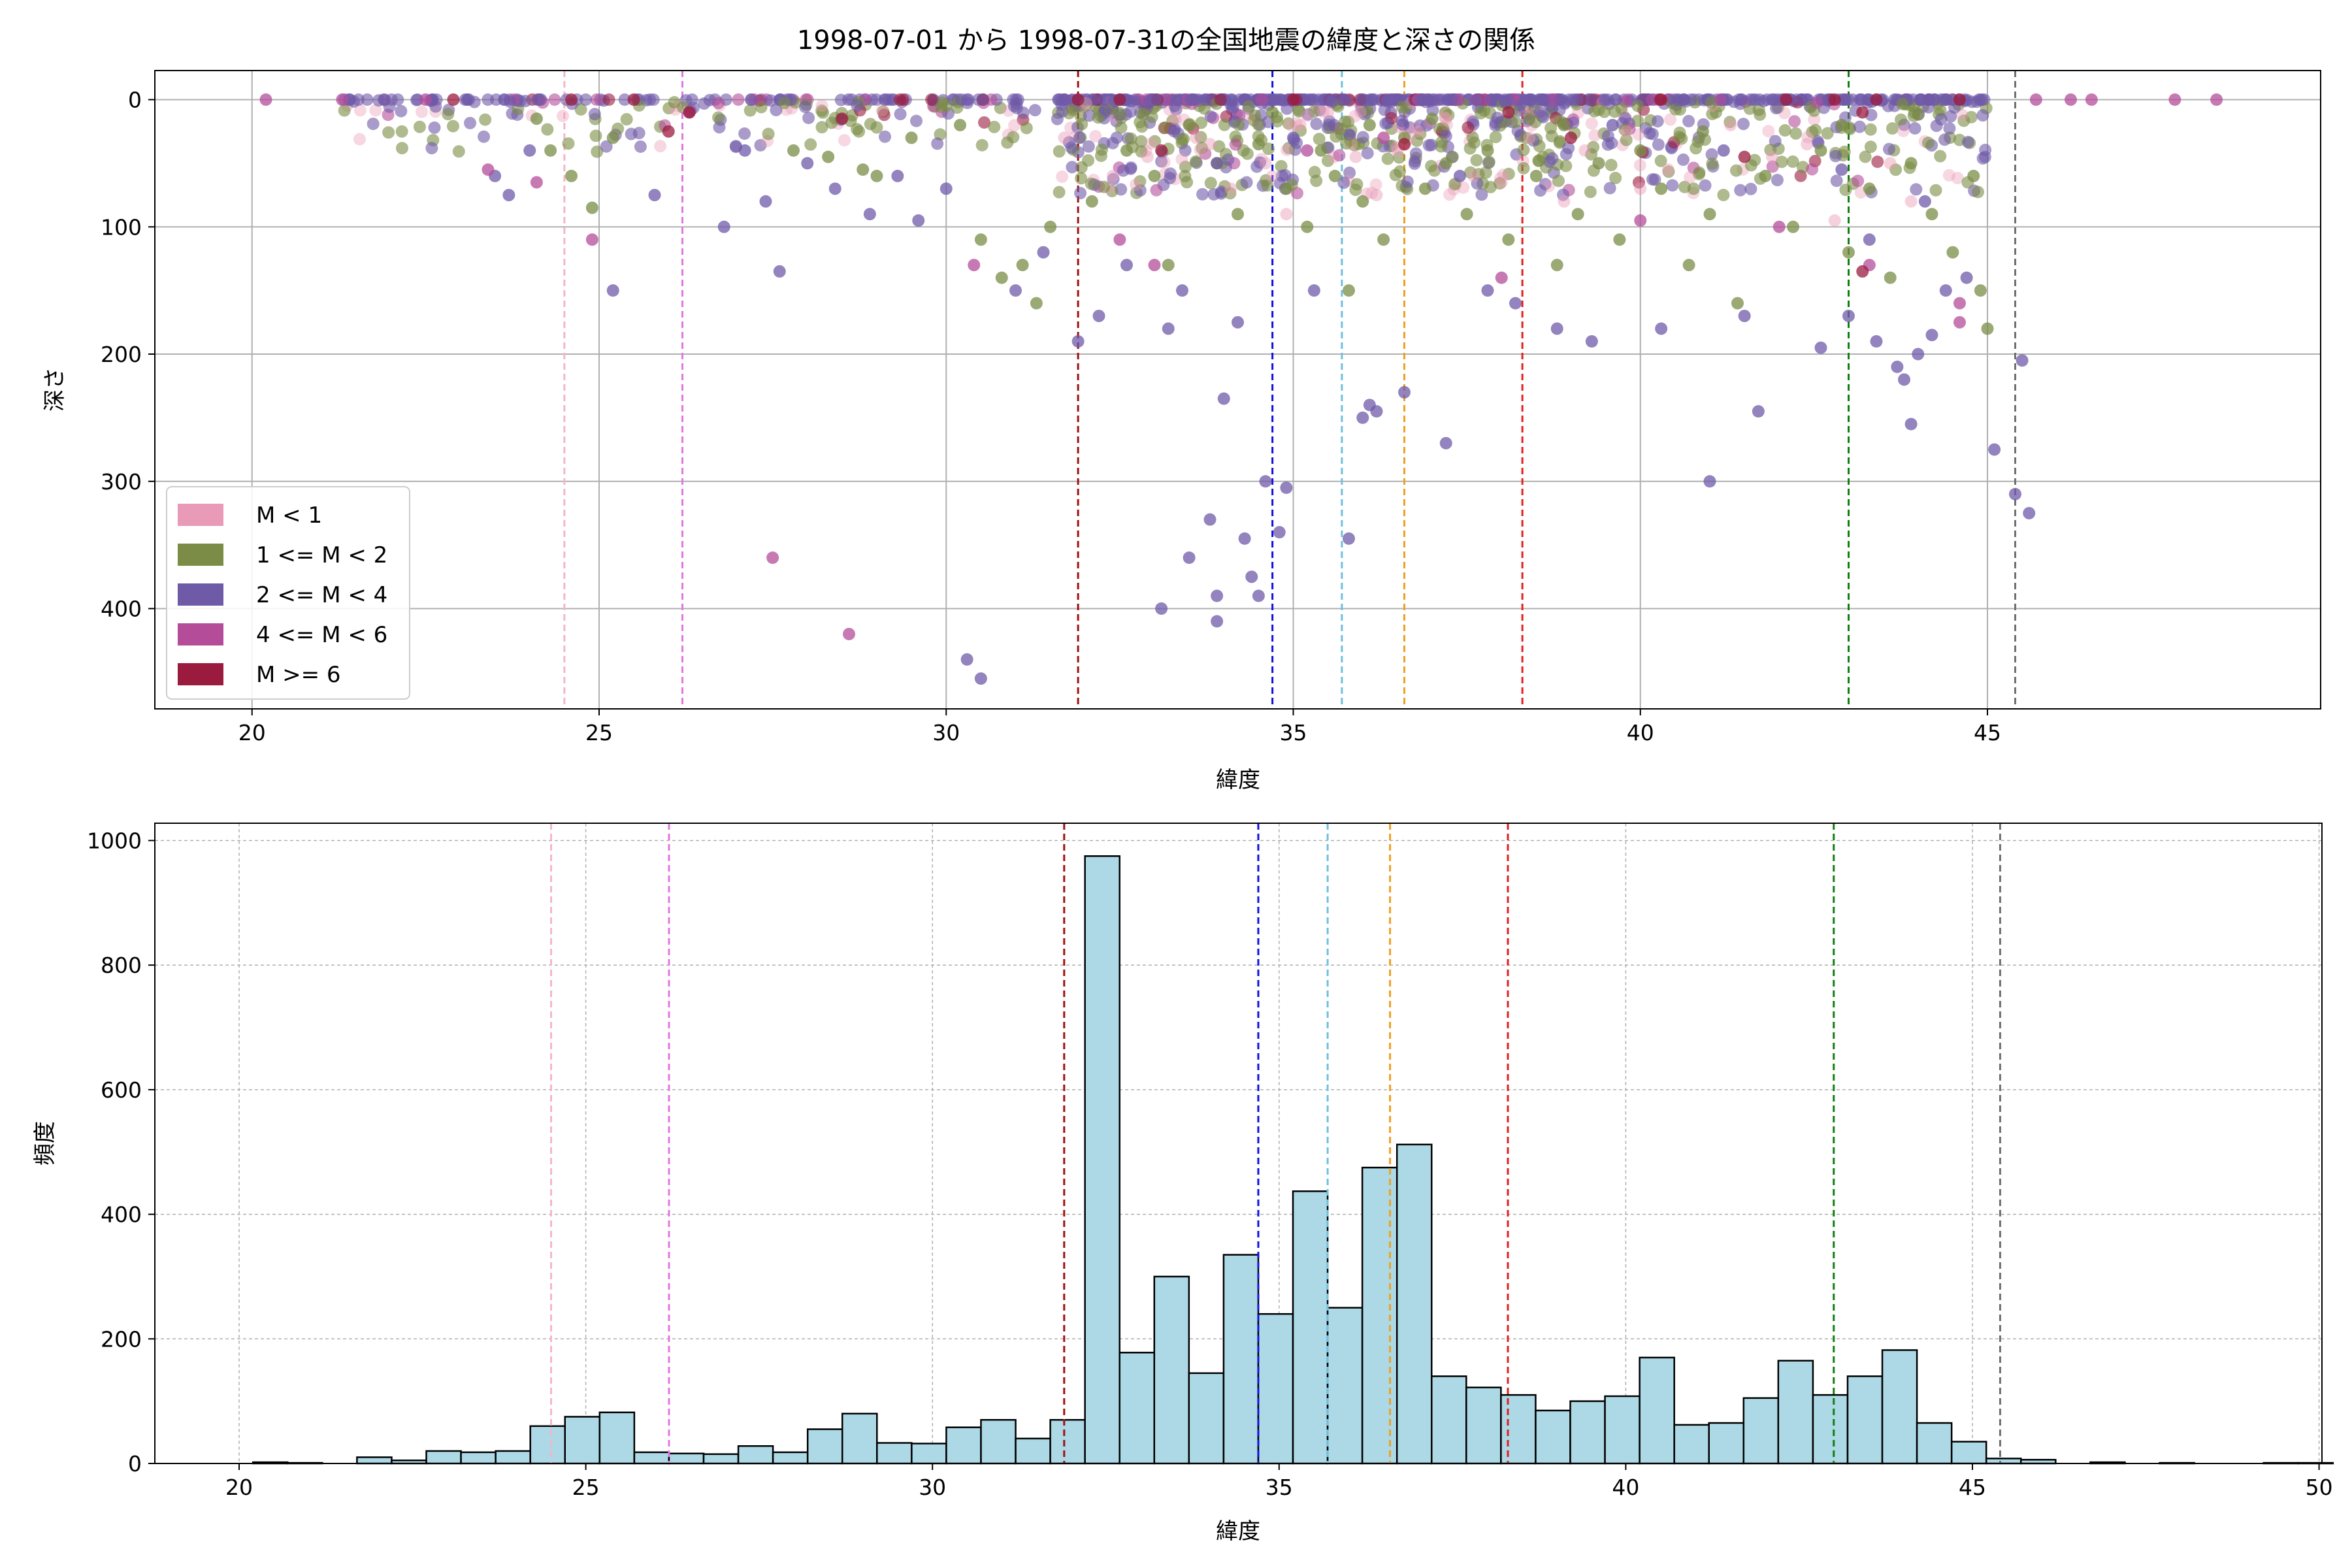  Describe the element at coordinates (298, 675) in the screenshot. I see `legend-label: M >= 6` at that location.